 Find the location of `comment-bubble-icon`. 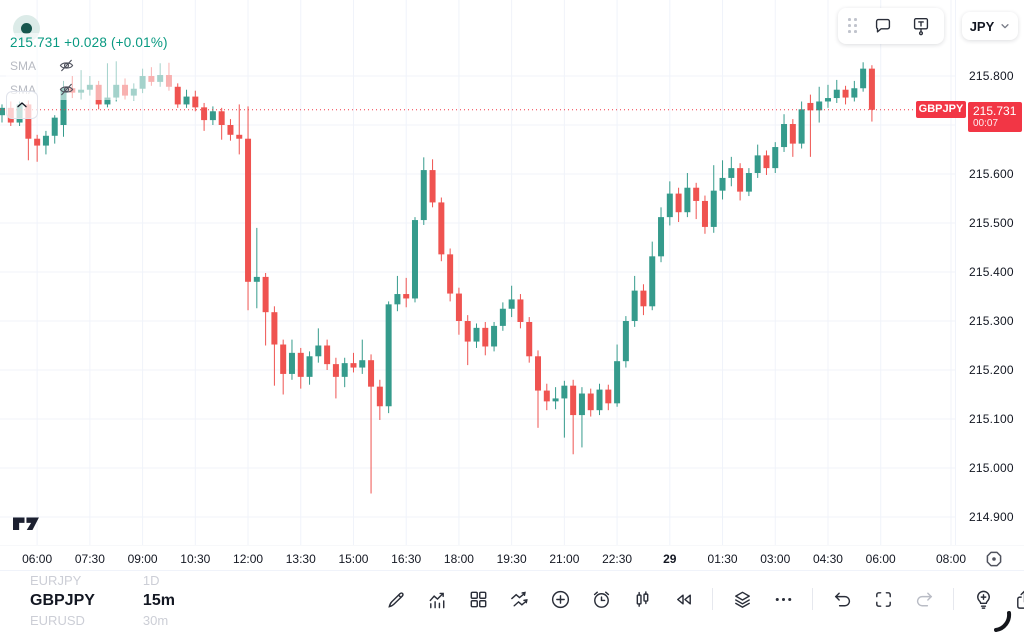

comment-bubble-icon is located at coordinates (883, 25).